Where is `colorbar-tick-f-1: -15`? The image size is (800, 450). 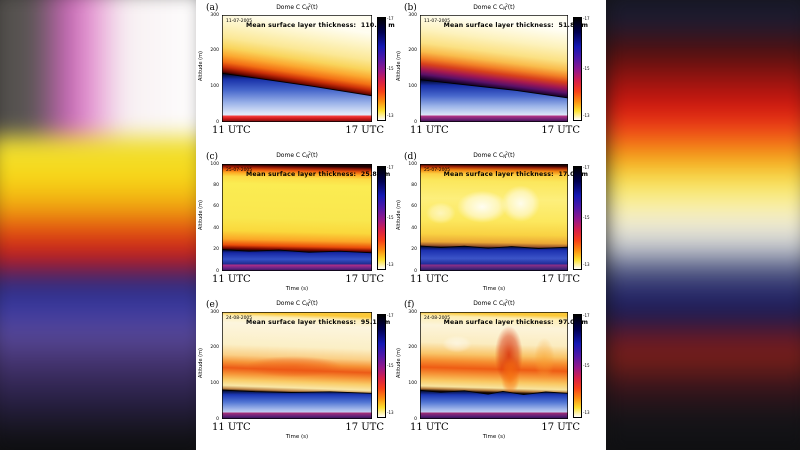 colorbar-tick-f-1: -15 is located at coordinates (586, 365).